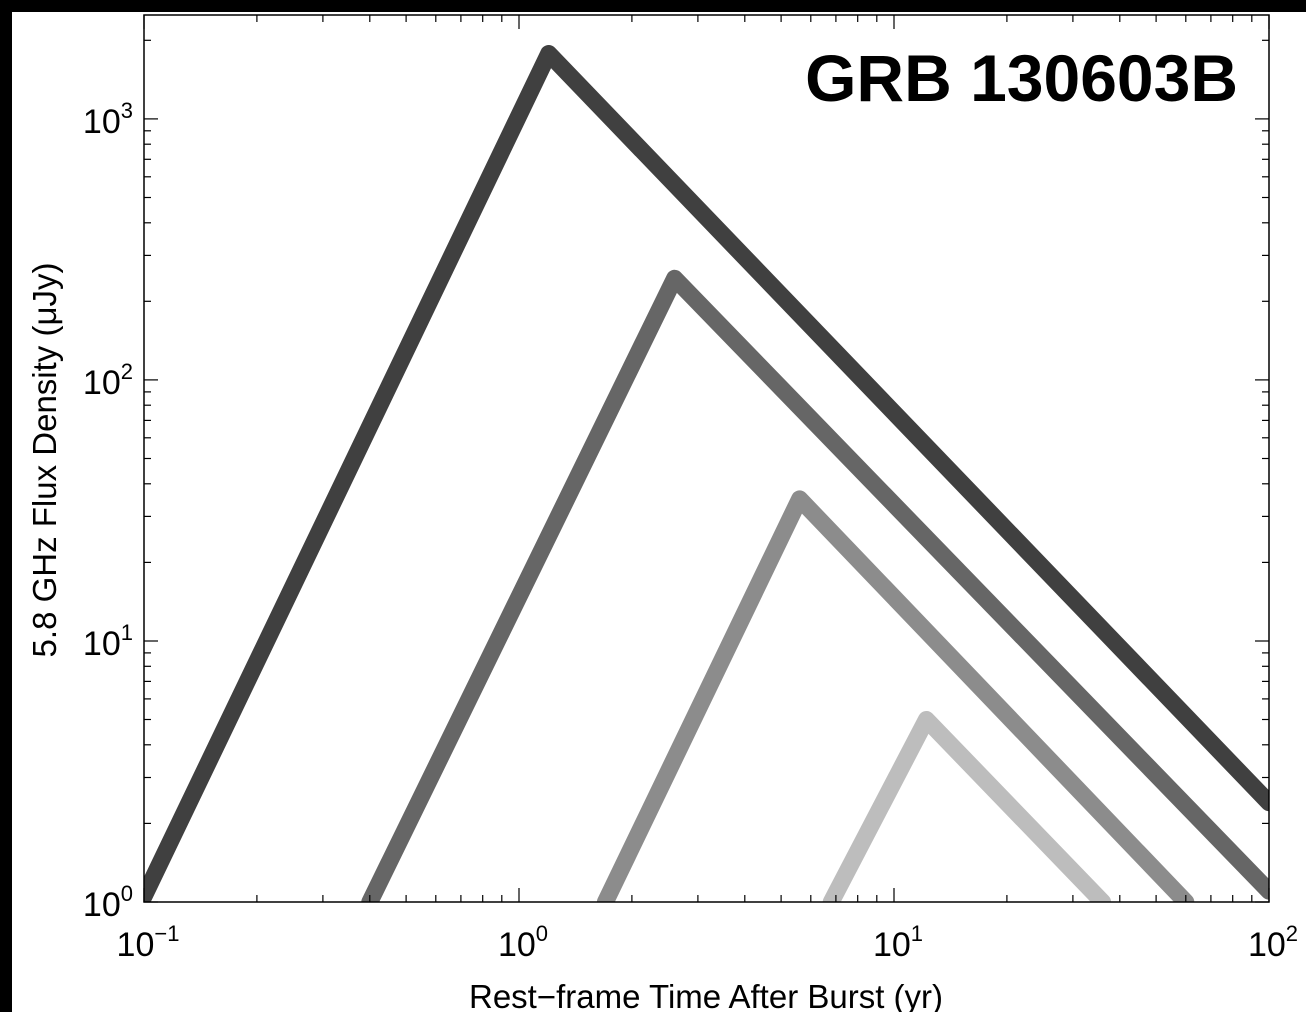  Describe the element at coordinates (148, 942) in the screenshot. I see `x-tick-label: 10⁻¹` at that location.